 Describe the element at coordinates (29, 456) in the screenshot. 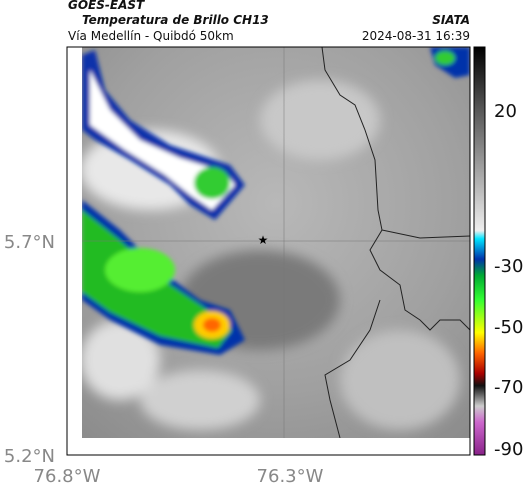

I see `lat-label: 5.2°N` at that location.